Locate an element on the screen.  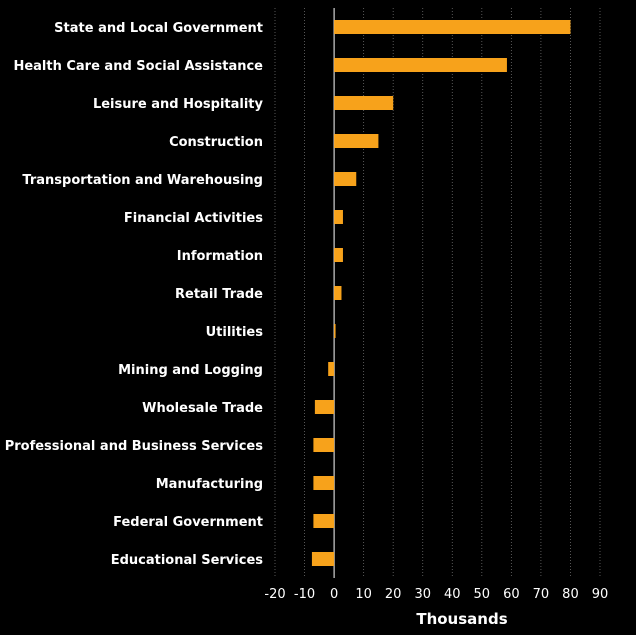
category-label: Health Care and Social Assistance is located at coordinates (138, 66).